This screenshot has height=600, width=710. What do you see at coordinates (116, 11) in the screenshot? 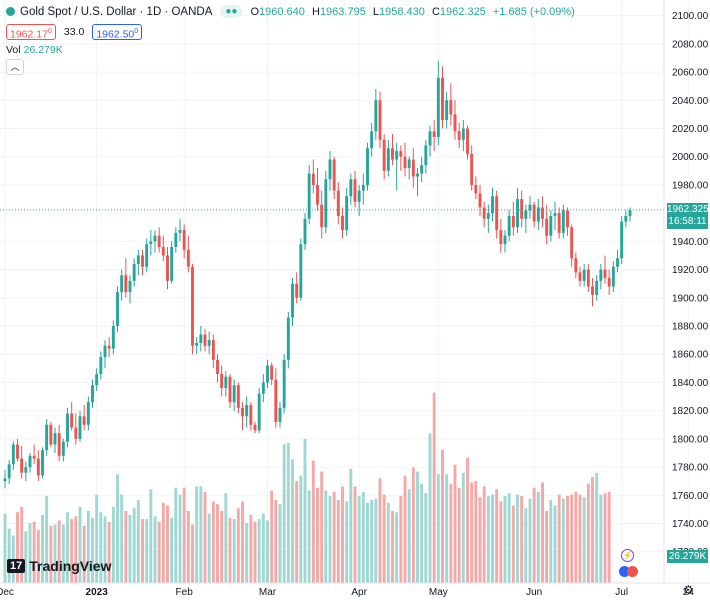
I see `symbol-title: Gold Spot / U.S. Dollar · 1D · OANDA` at bounding box center [116, 11].